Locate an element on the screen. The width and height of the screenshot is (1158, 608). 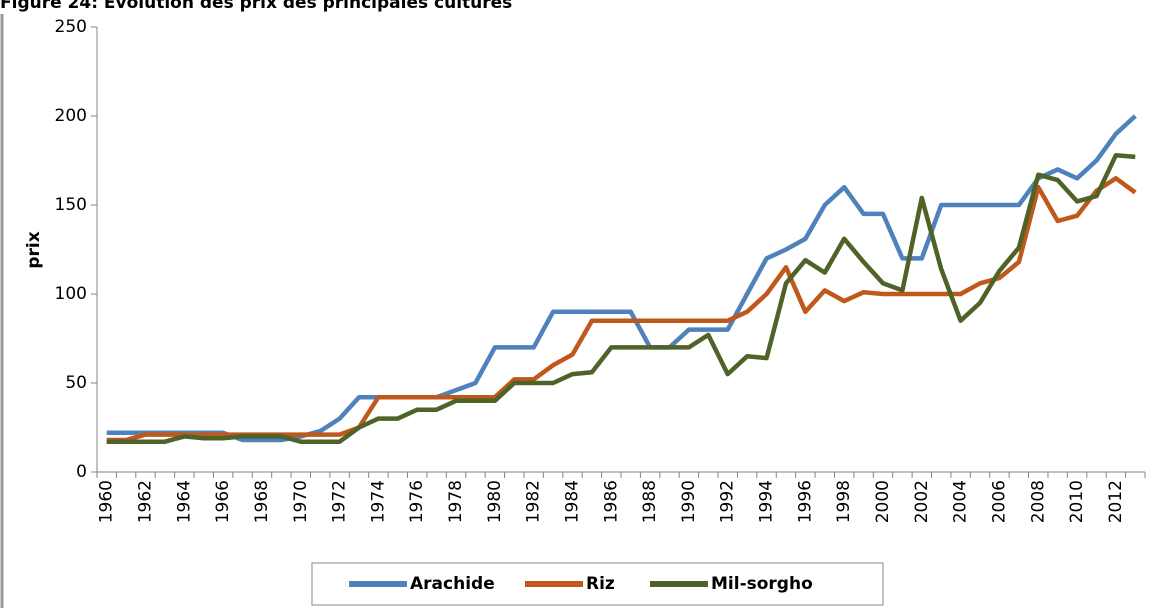
legend-label: Riz is located at coordinates (600, 584).